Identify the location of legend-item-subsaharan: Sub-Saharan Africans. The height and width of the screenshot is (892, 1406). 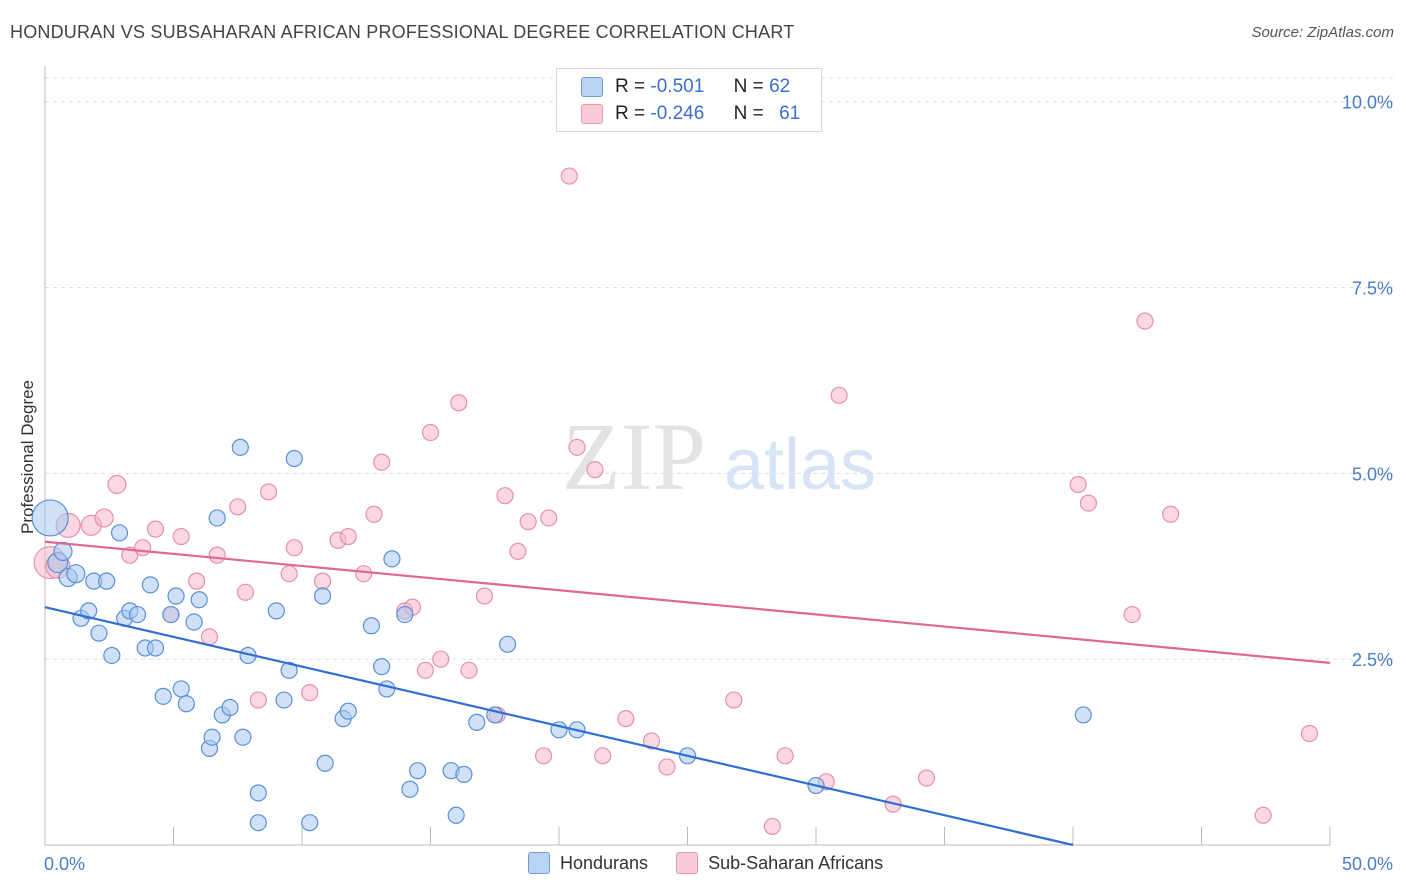
(779, 863).